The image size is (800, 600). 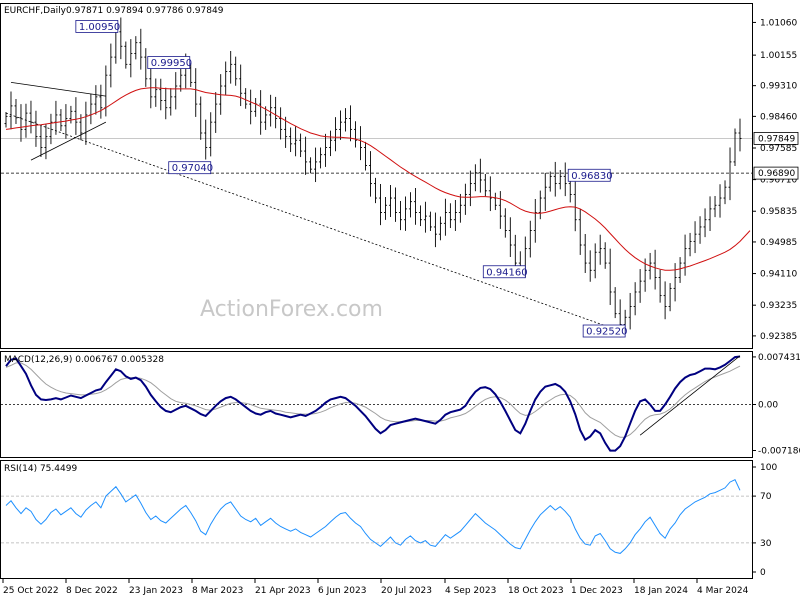 I want to click on price-tick-label: 0.93235, so click(x=778, y=306).